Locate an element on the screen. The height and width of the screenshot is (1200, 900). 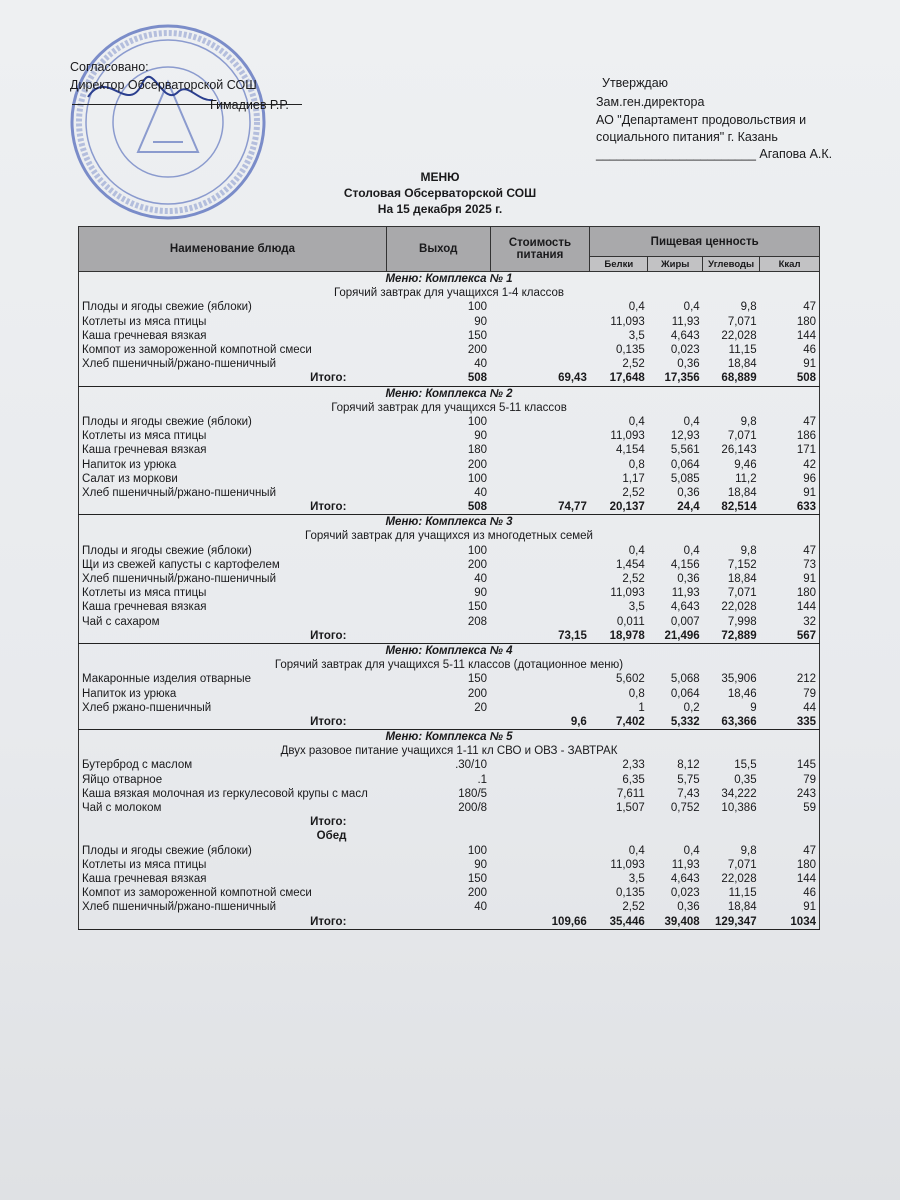
menu-title: МЕНЮ is located at coordinates (440, 177).